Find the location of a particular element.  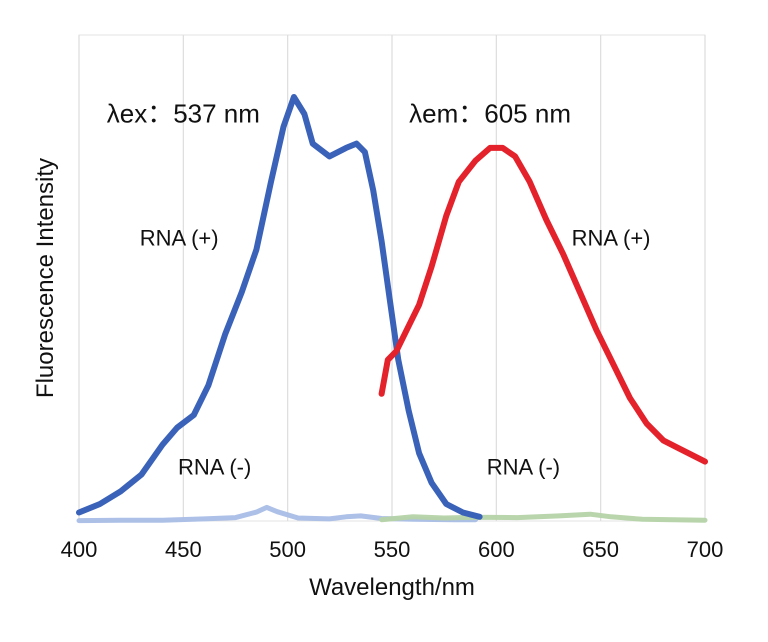

series-annotation-5: RNA (+) is located at coordinates (611, 237).